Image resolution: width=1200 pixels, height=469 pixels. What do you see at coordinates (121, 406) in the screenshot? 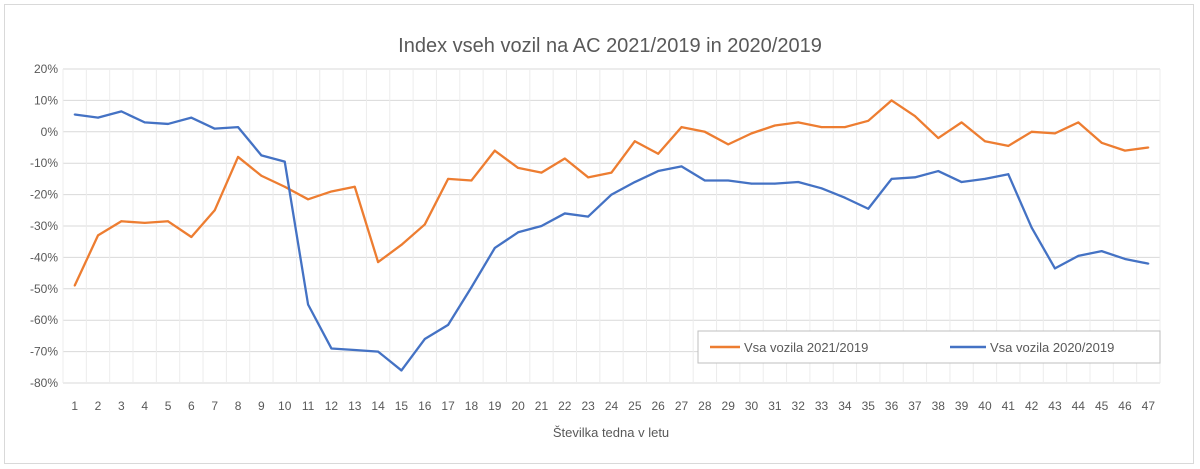
I see `x-tick-label: 3` at bounding box center [121, 406].